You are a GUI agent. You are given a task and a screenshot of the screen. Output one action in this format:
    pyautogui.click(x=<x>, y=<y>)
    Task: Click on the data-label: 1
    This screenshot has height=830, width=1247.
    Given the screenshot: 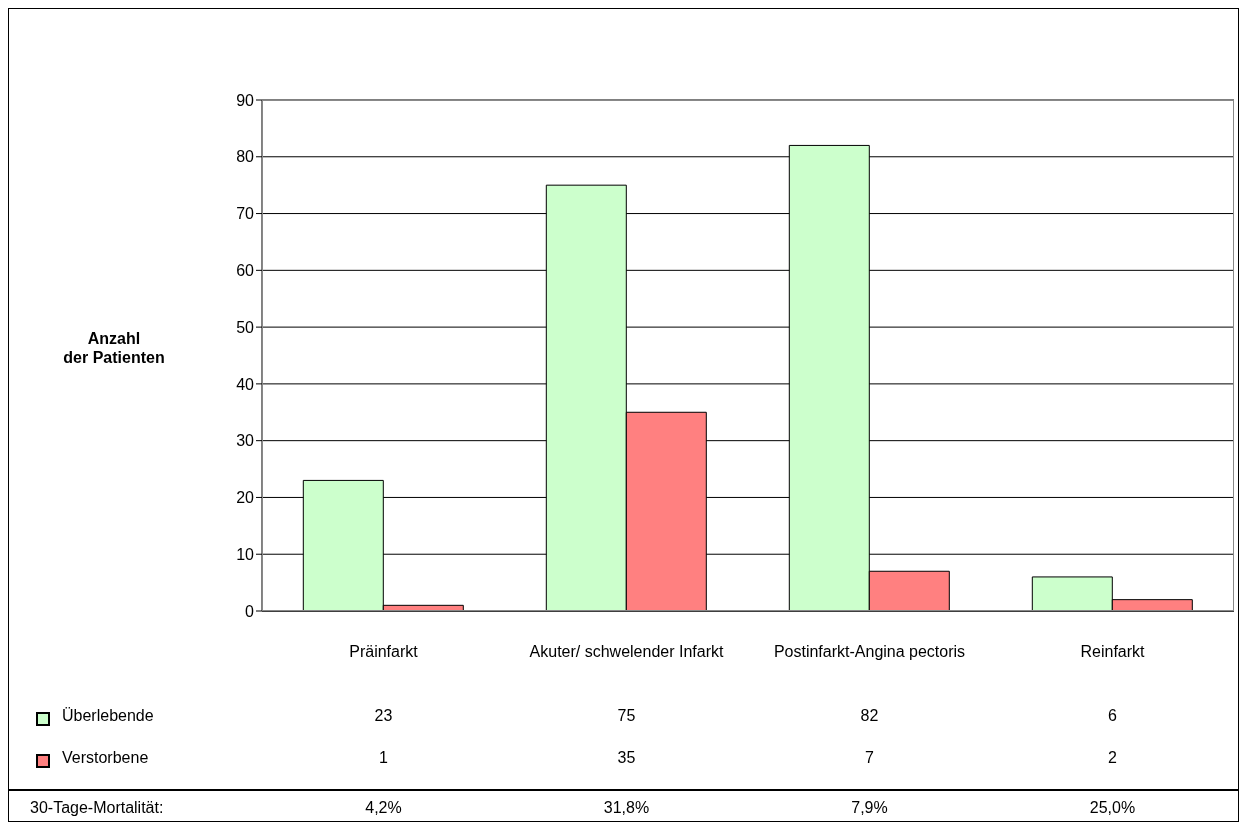 What is the action you would take?
    pyautogui.click(x=383, y=758)
    